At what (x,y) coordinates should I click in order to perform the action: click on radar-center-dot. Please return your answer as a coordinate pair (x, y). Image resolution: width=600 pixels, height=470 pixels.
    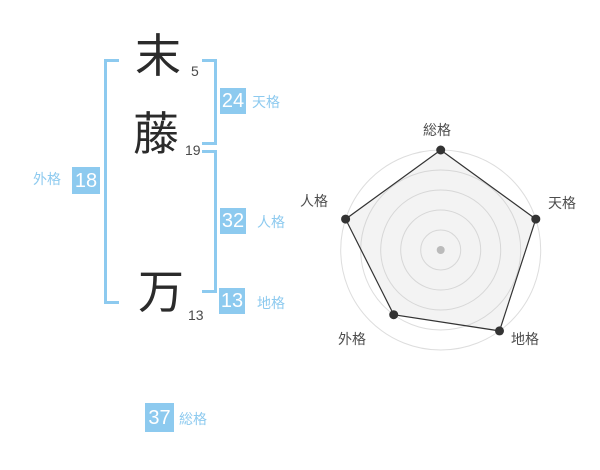
    Looking at the image, I should click on (440, 250).